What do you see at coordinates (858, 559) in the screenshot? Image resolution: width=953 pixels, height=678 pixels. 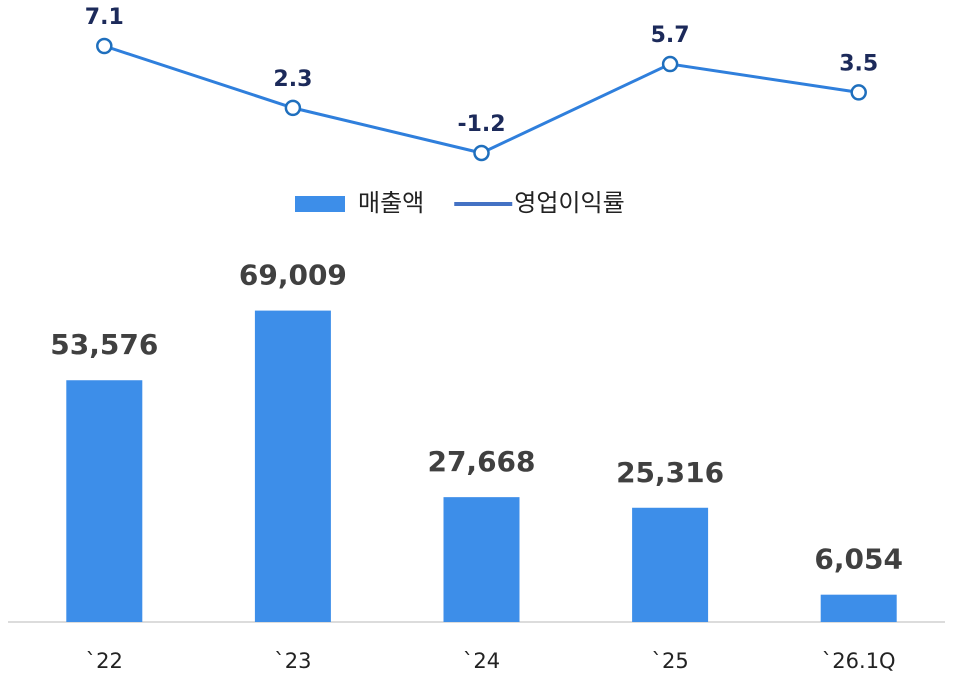 I see `data-label: 6,054` at bounding box center [858, 559].